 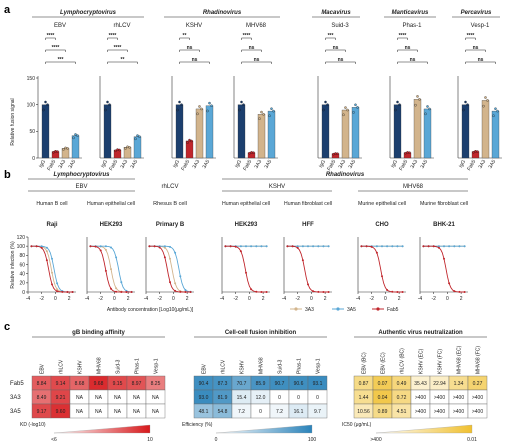 I want to click on cell-type-label: Human epithelial cell, so click(x=111, y=204).